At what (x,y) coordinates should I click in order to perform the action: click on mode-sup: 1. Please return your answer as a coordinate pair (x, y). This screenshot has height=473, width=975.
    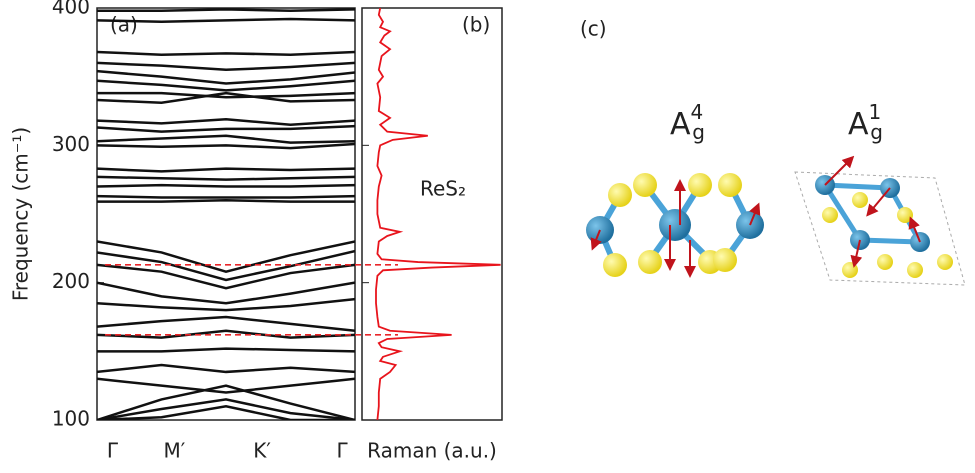
    Looking at the image, I should click on (875, 112).